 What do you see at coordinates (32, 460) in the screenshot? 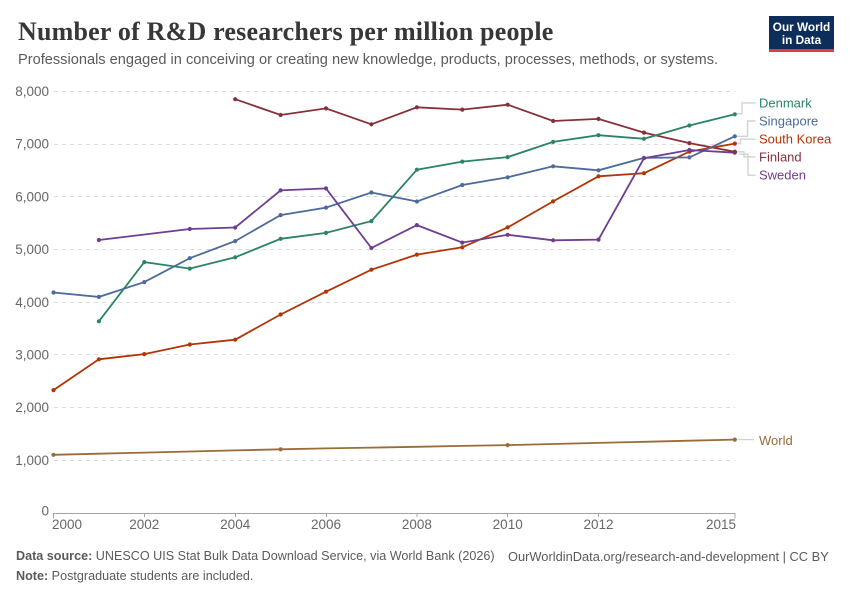
I see `svg-text: 1,000` at bounding box center [32, 460].